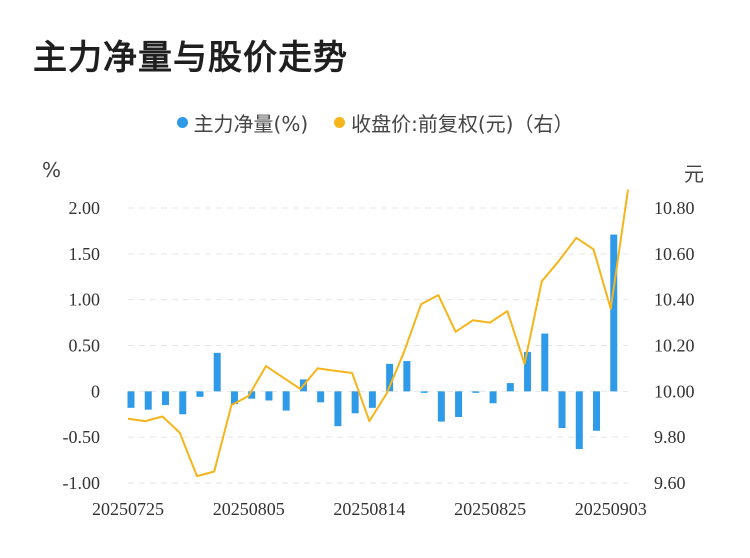 This screenshot has height=558, width=750. I want to click on right-axis-unit: 元, so click(694, 174).